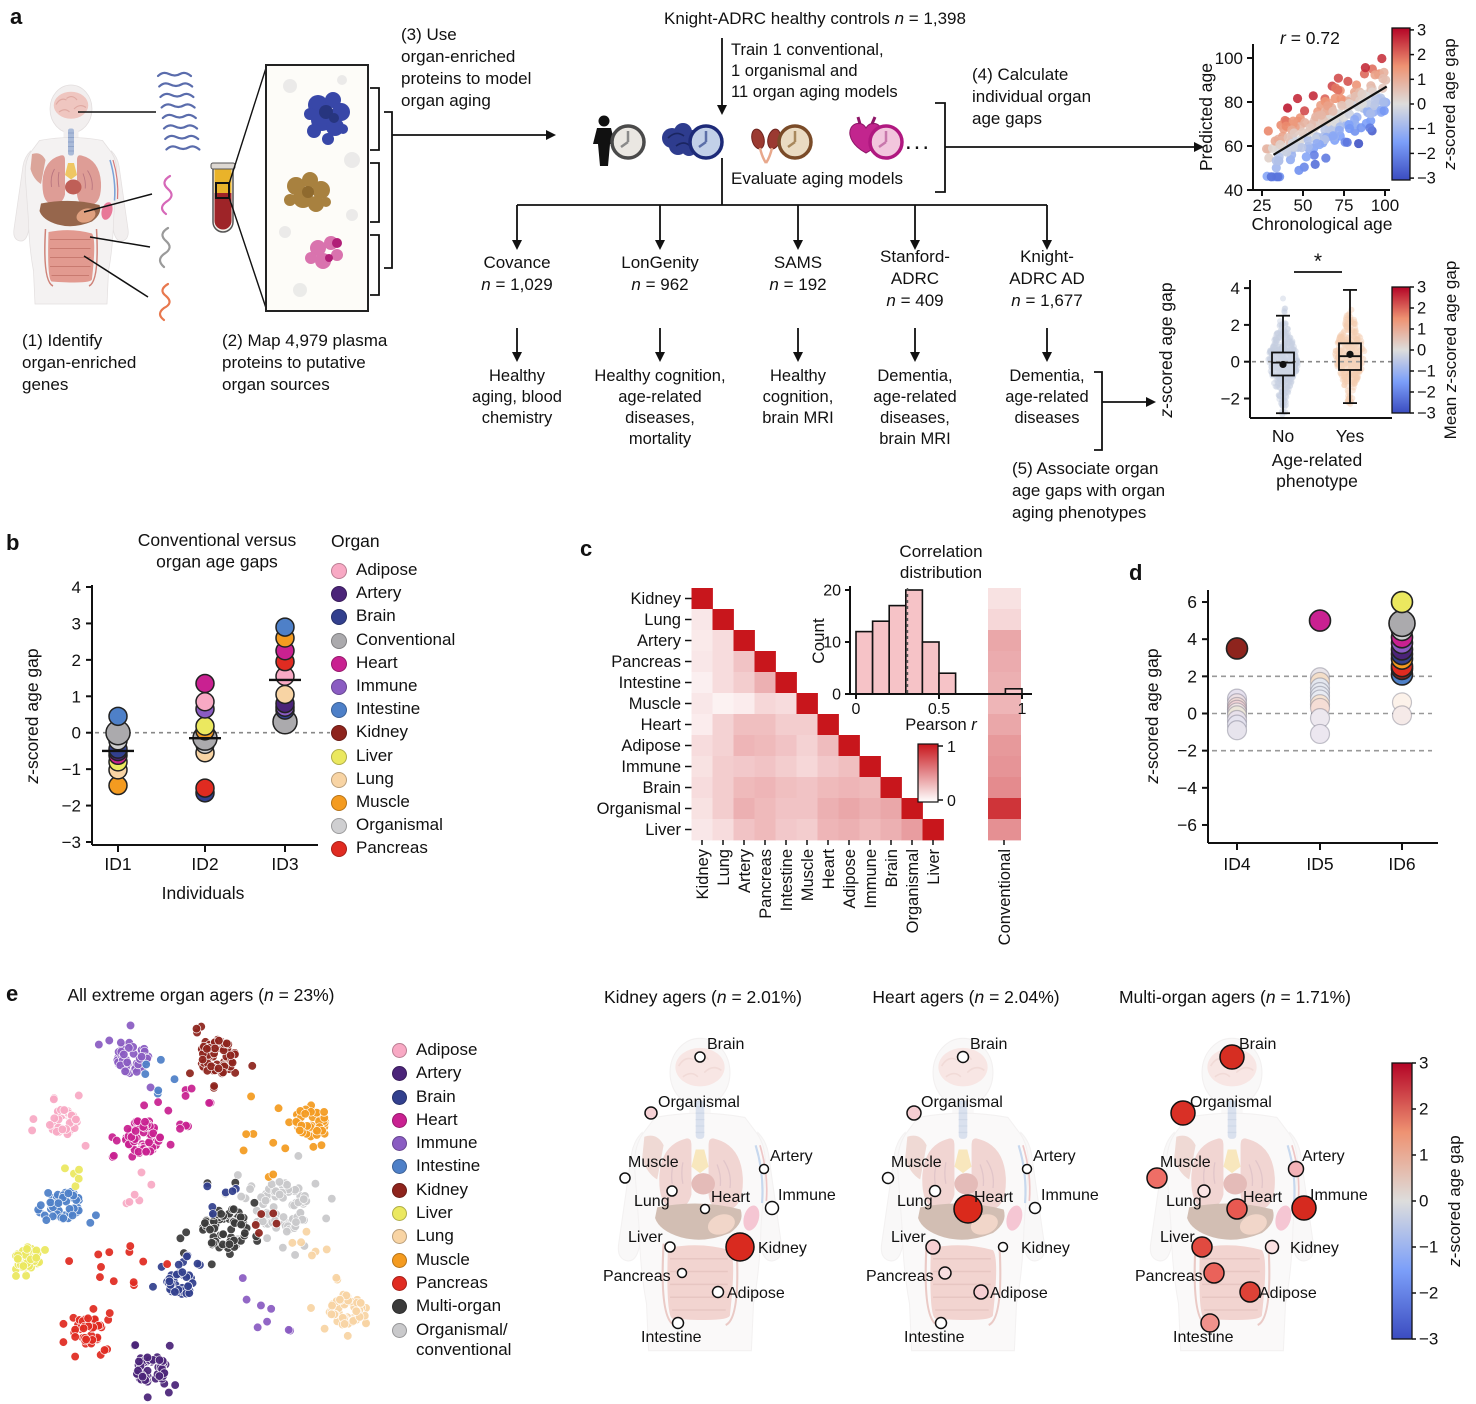 The height and width of the screenshot is (1404, 1476). I want to click on a4-colorbar, so click(1401, 104).